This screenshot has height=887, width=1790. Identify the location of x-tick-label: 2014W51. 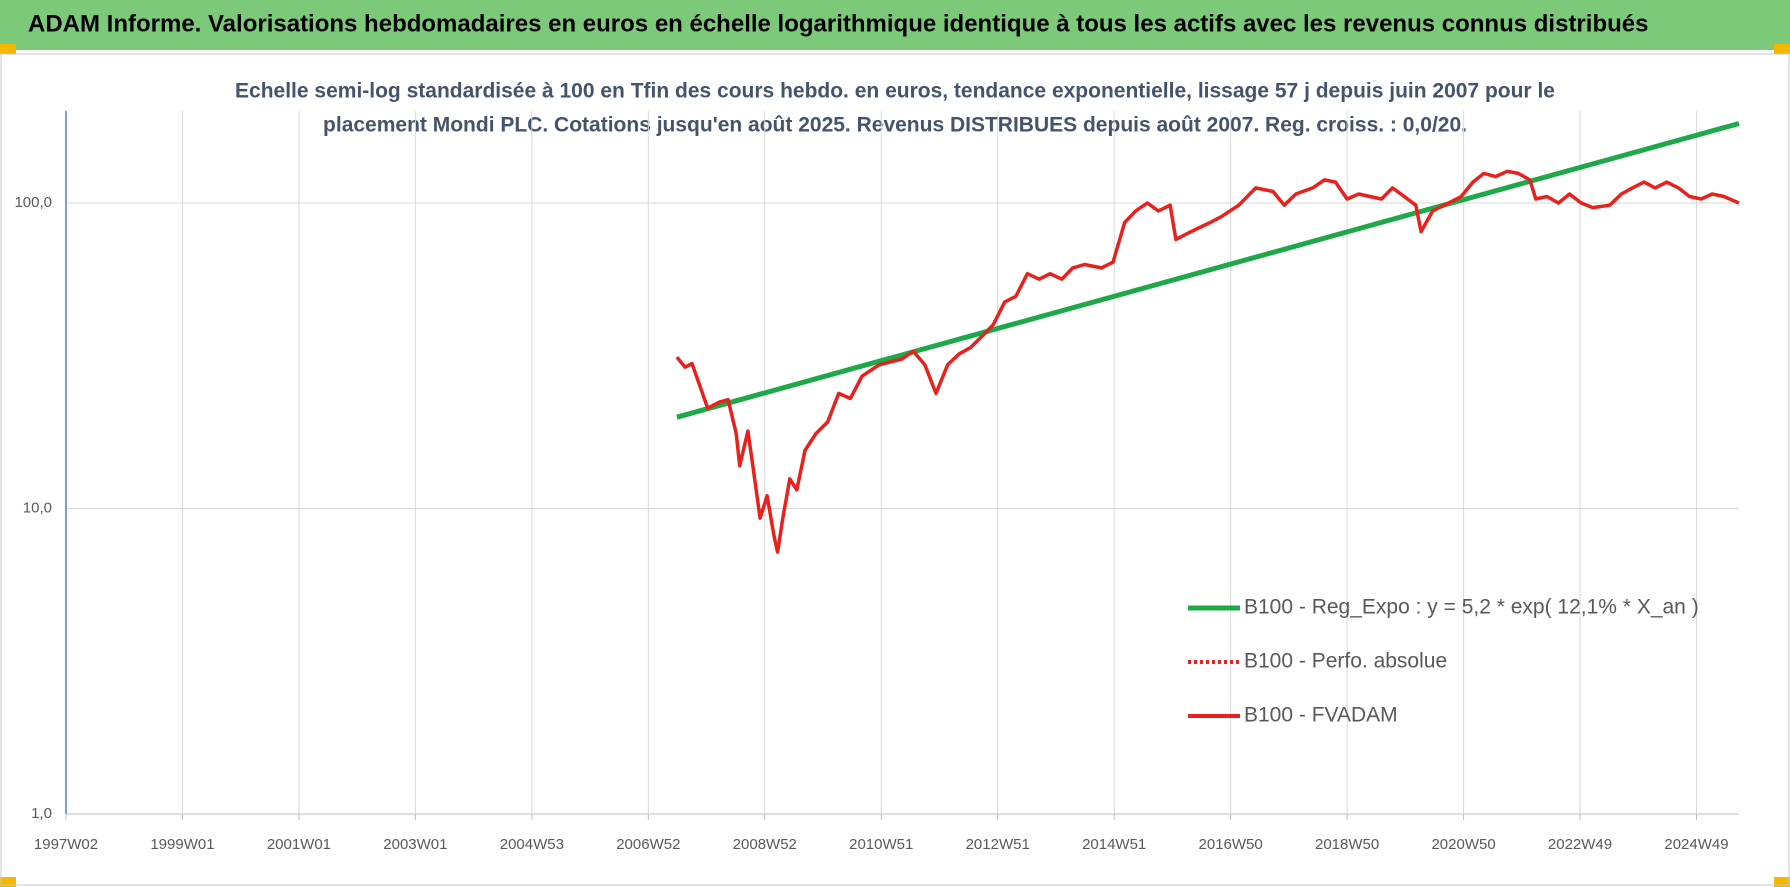
(1114, 844).